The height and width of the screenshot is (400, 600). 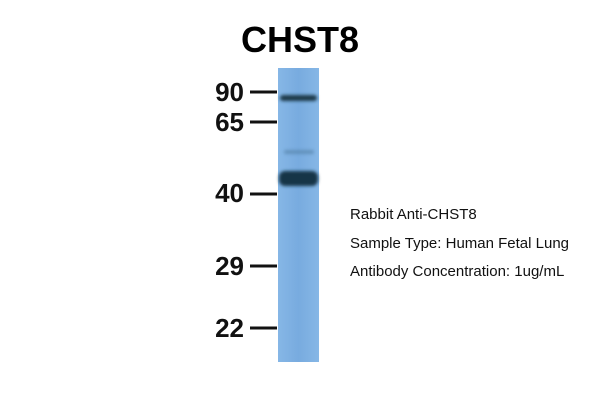 I want to click on marker-ladder: 90 65 40 29 22, so click(x=246, y=210).